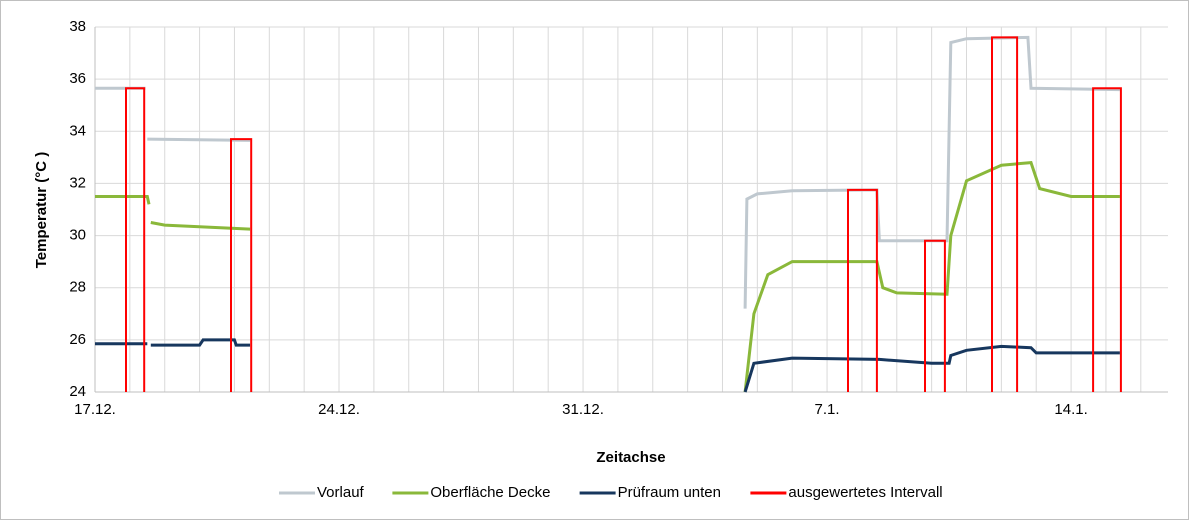 The height and width of the screenshot is (520, 1189). I want to click on x-tick-label: 31.12., so click(583, 409).